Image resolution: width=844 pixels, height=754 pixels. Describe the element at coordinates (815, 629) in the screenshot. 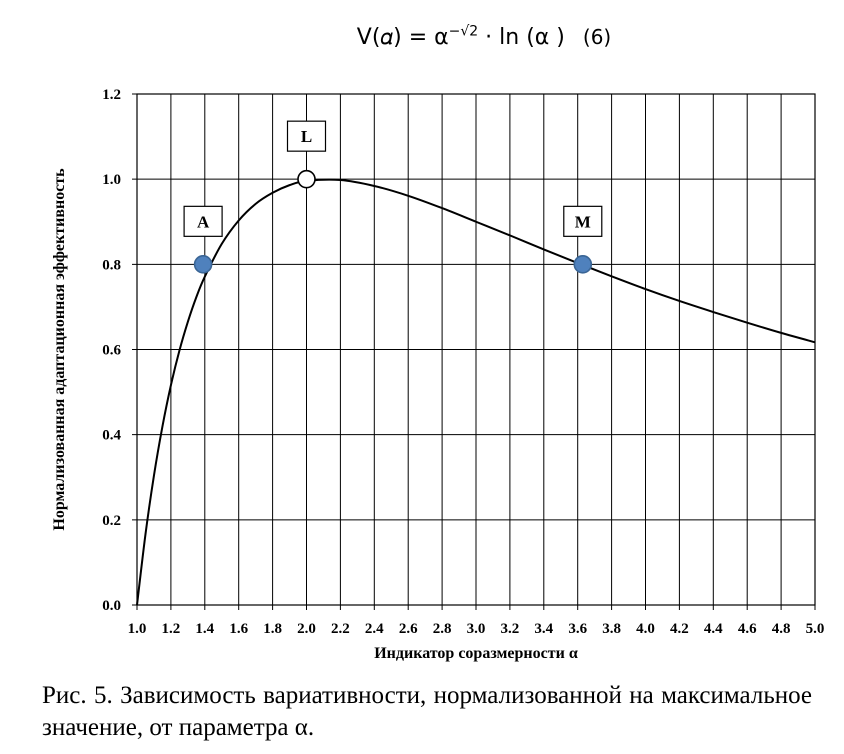

I see `x-tick-label: 5.0` at that location.